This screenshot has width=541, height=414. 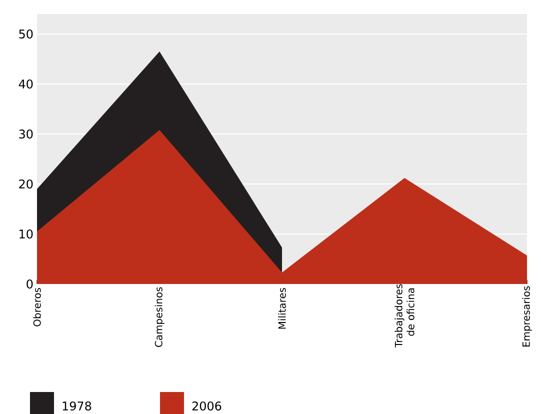 I want to click on legend-label: 2006, so click(x=207, y=406).